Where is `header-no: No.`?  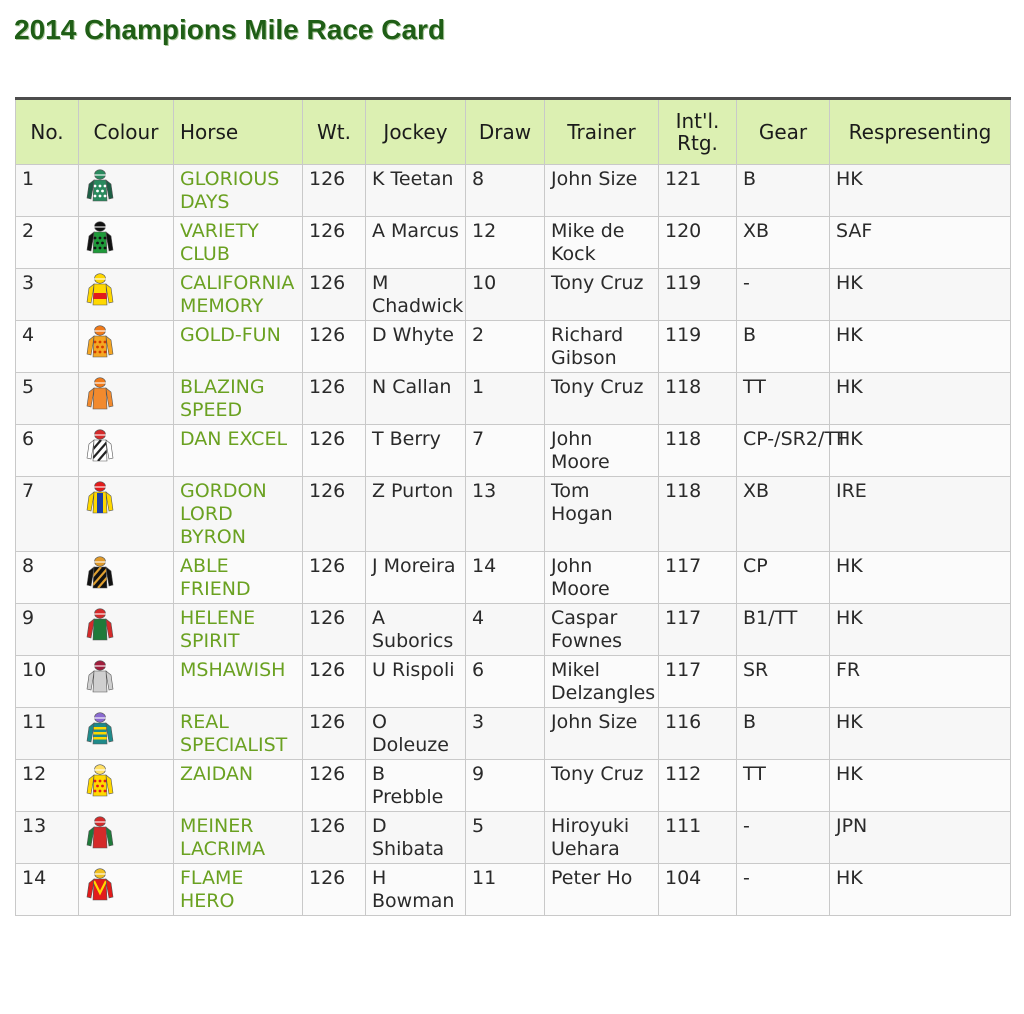
header-no: No. is located at coordinates (47, 131).